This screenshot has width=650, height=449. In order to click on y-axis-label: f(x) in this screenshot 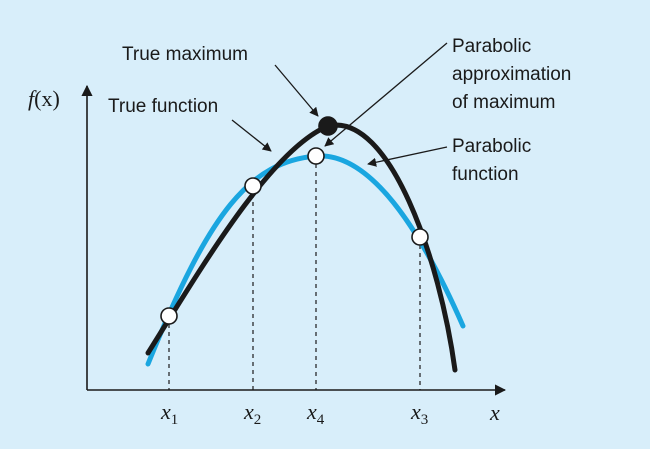, I will do `click(44, 98)`.